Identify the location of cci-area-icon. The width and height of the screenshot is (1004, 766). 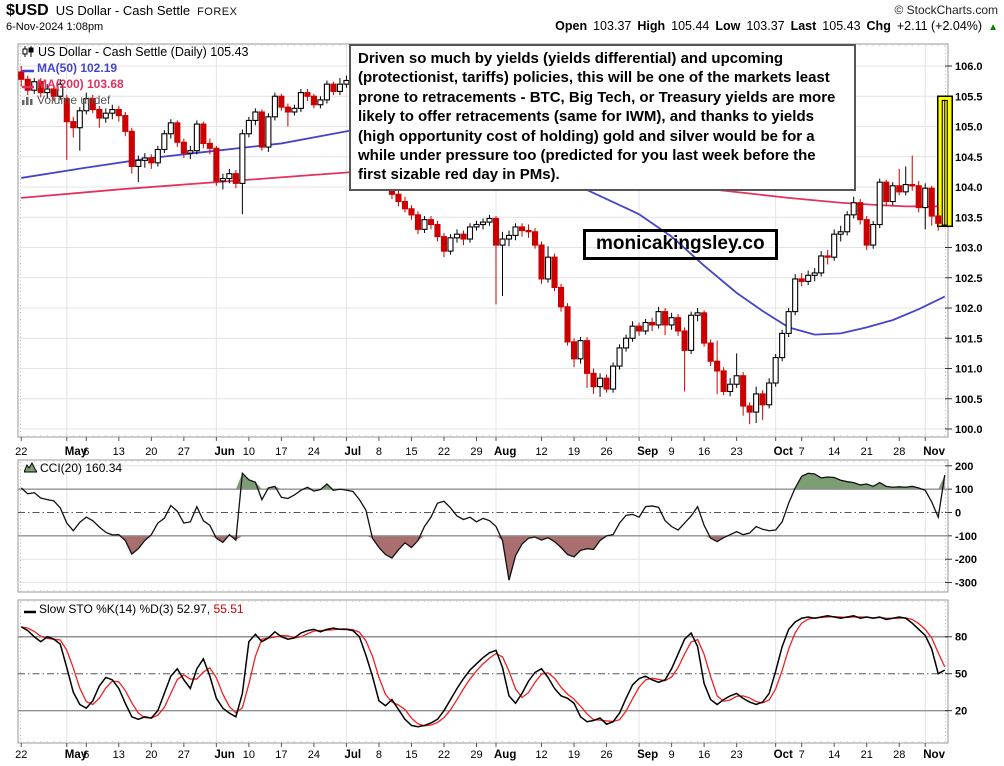
(30, 468).